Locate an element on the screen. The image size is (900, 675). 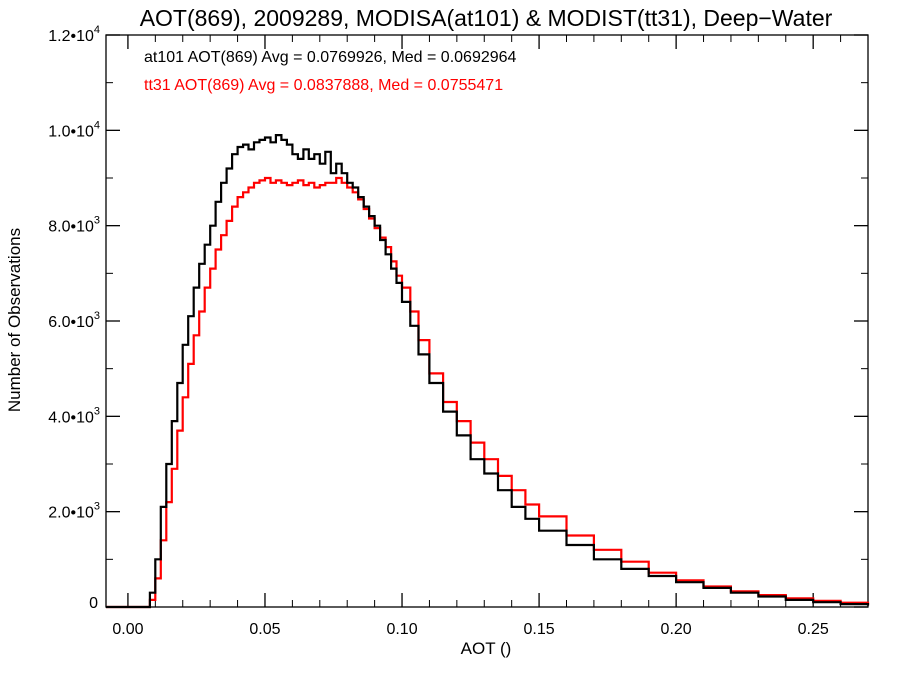
y-tick-mantissa: 4.0•10 is located at coordinates (71, 417).